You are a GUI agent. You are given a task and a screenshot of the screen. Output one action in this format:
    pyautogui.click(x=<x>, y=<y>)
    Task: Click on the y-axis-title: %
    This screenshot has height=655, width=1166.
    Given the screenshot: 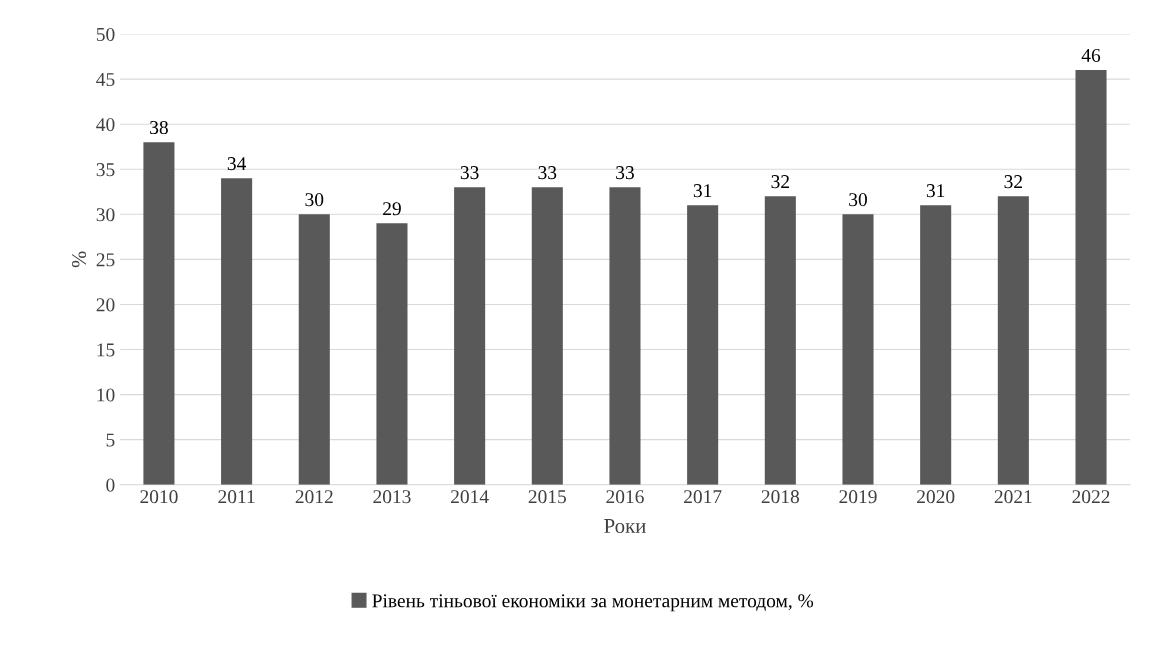 What is the action you would take?
    pyautogui.click(x=79, y=259)
    